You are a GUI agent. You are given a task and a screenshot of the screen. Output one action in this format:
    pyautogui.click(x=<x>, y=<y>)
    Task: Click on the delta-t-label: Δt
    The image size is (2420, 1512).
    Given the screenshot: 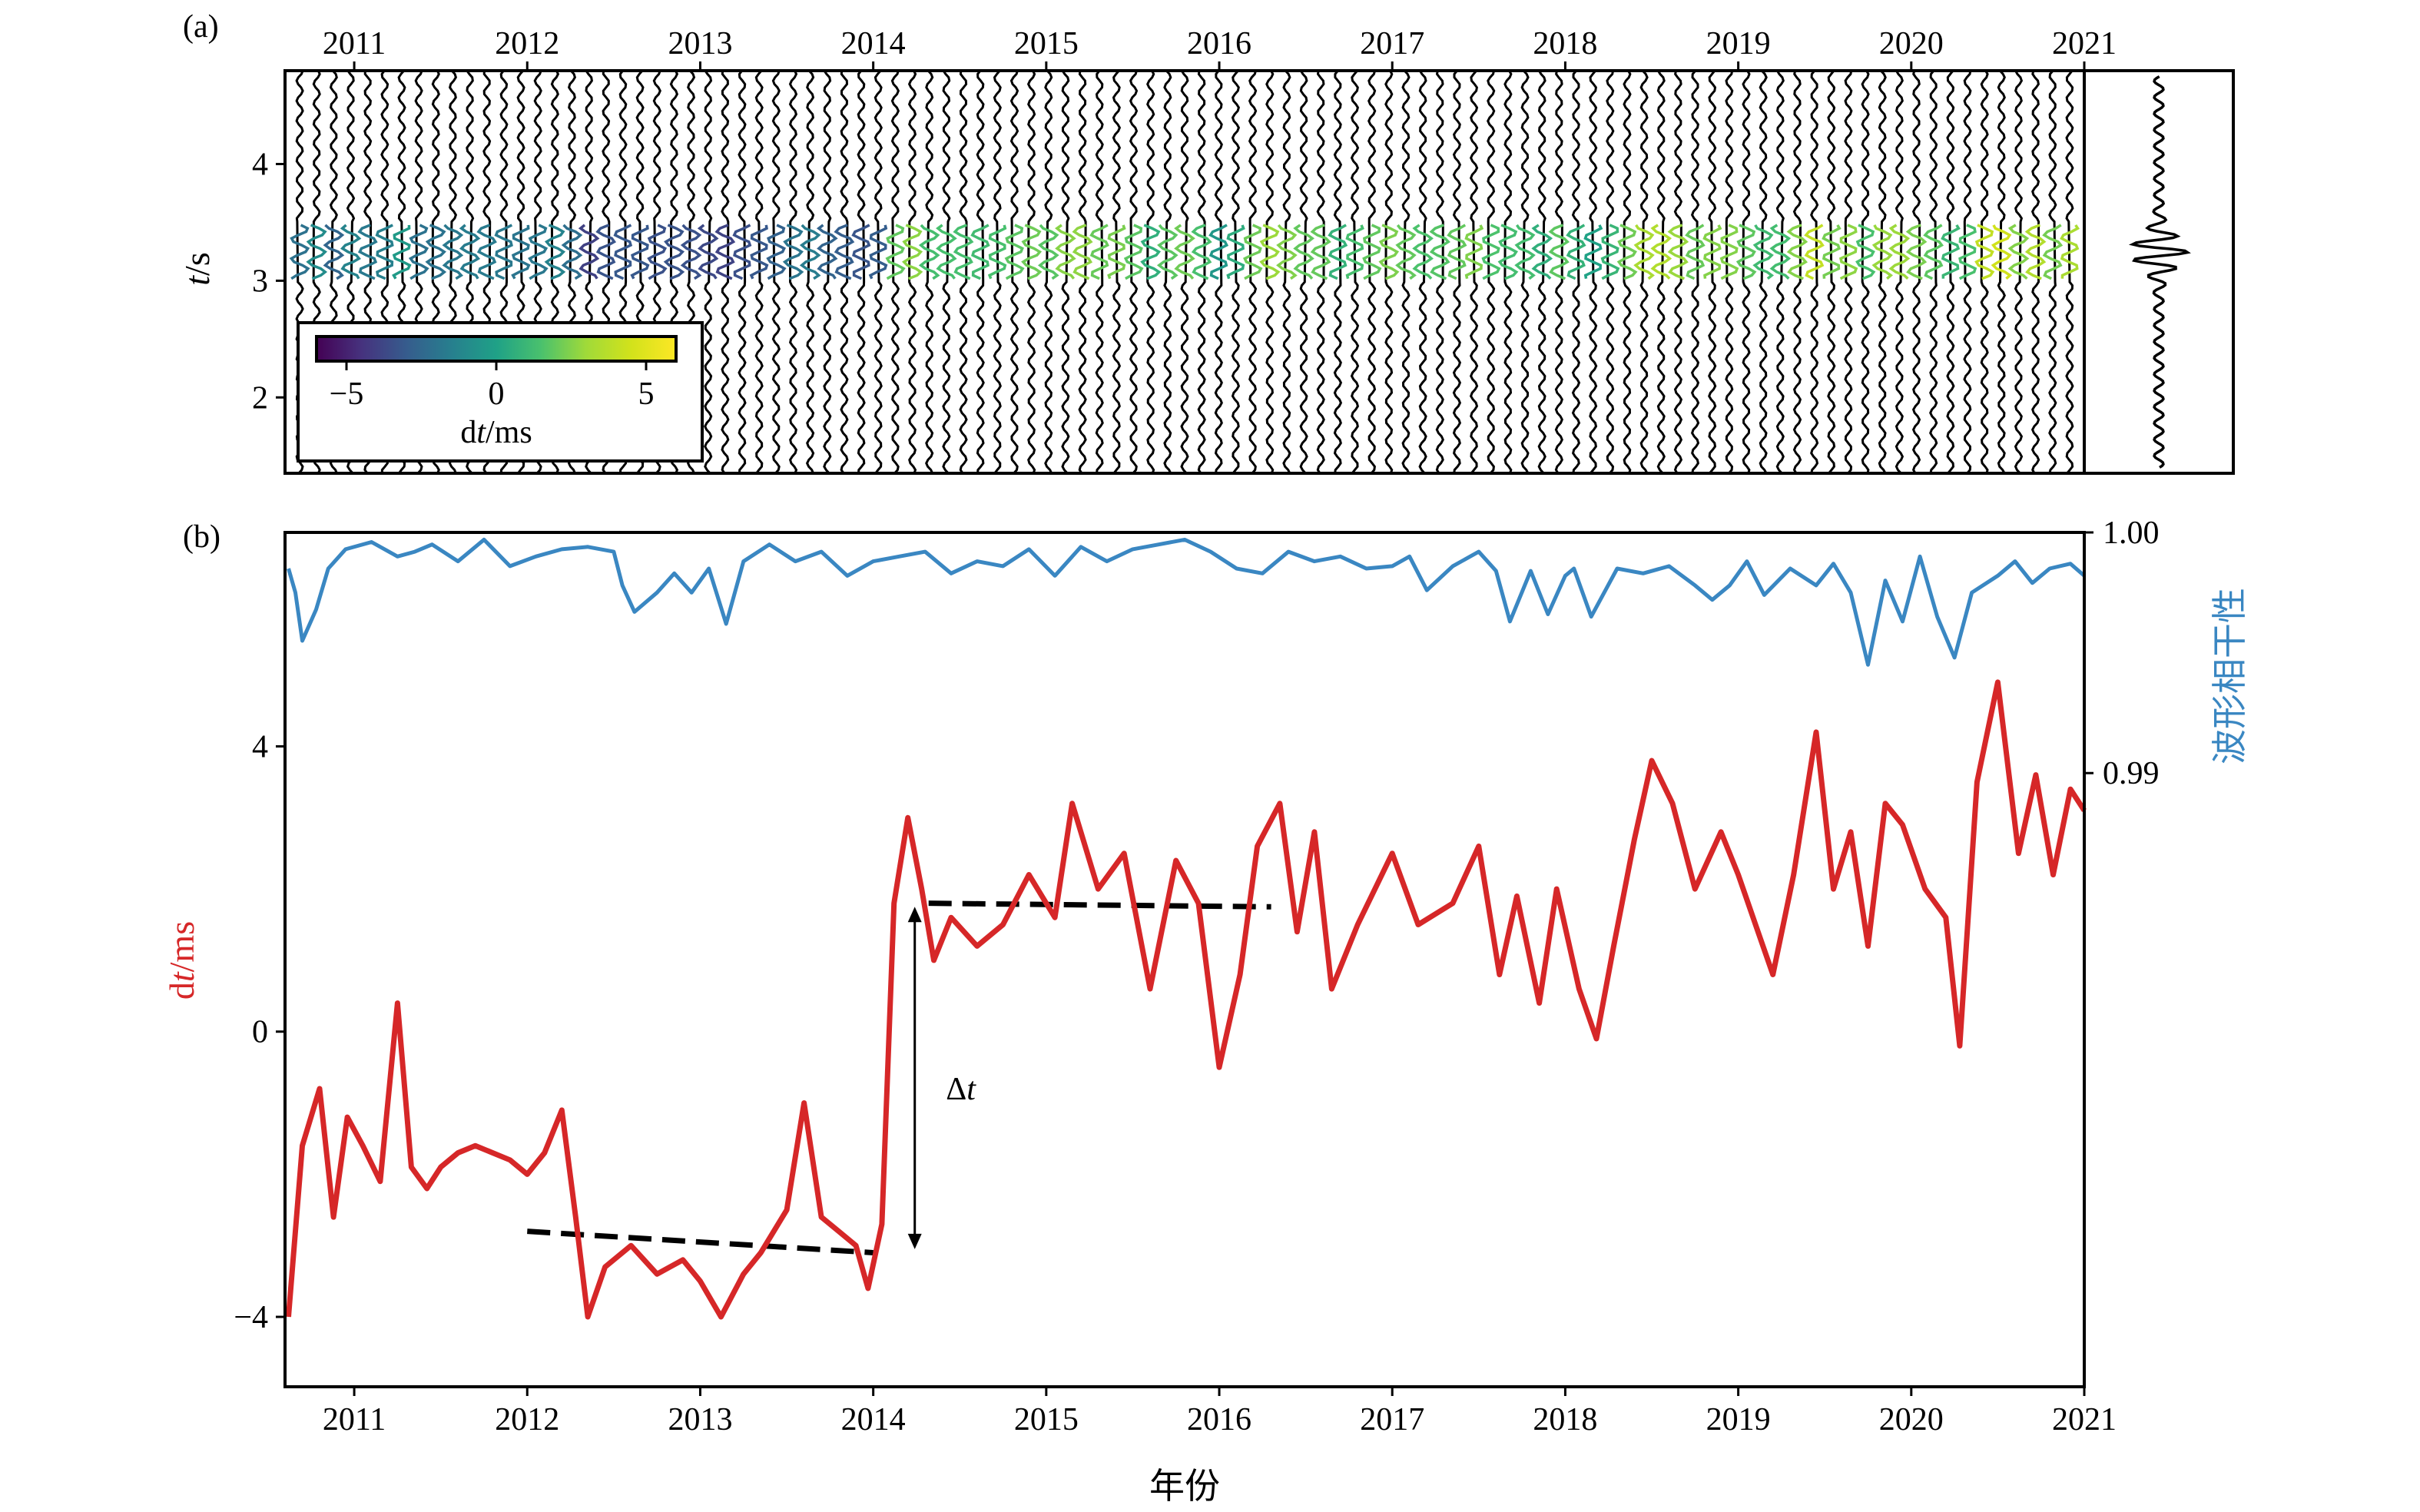 What is the action you would take?
    pyautogui.click(x=961, y=1089)
    